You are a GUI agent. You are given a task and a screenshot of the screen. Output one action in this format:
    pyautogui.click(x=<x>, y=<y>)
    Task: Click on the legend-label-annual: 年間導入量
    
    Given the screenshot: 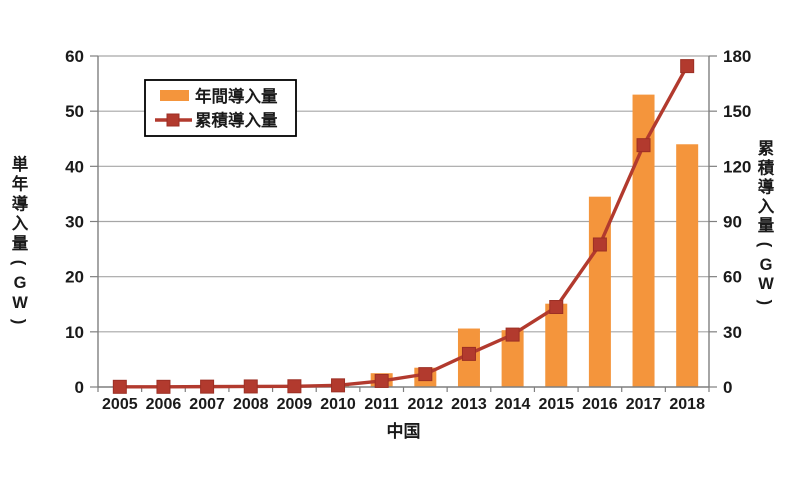 What is the action you would take?
    pyautogui.click(x=236, y=96)
    